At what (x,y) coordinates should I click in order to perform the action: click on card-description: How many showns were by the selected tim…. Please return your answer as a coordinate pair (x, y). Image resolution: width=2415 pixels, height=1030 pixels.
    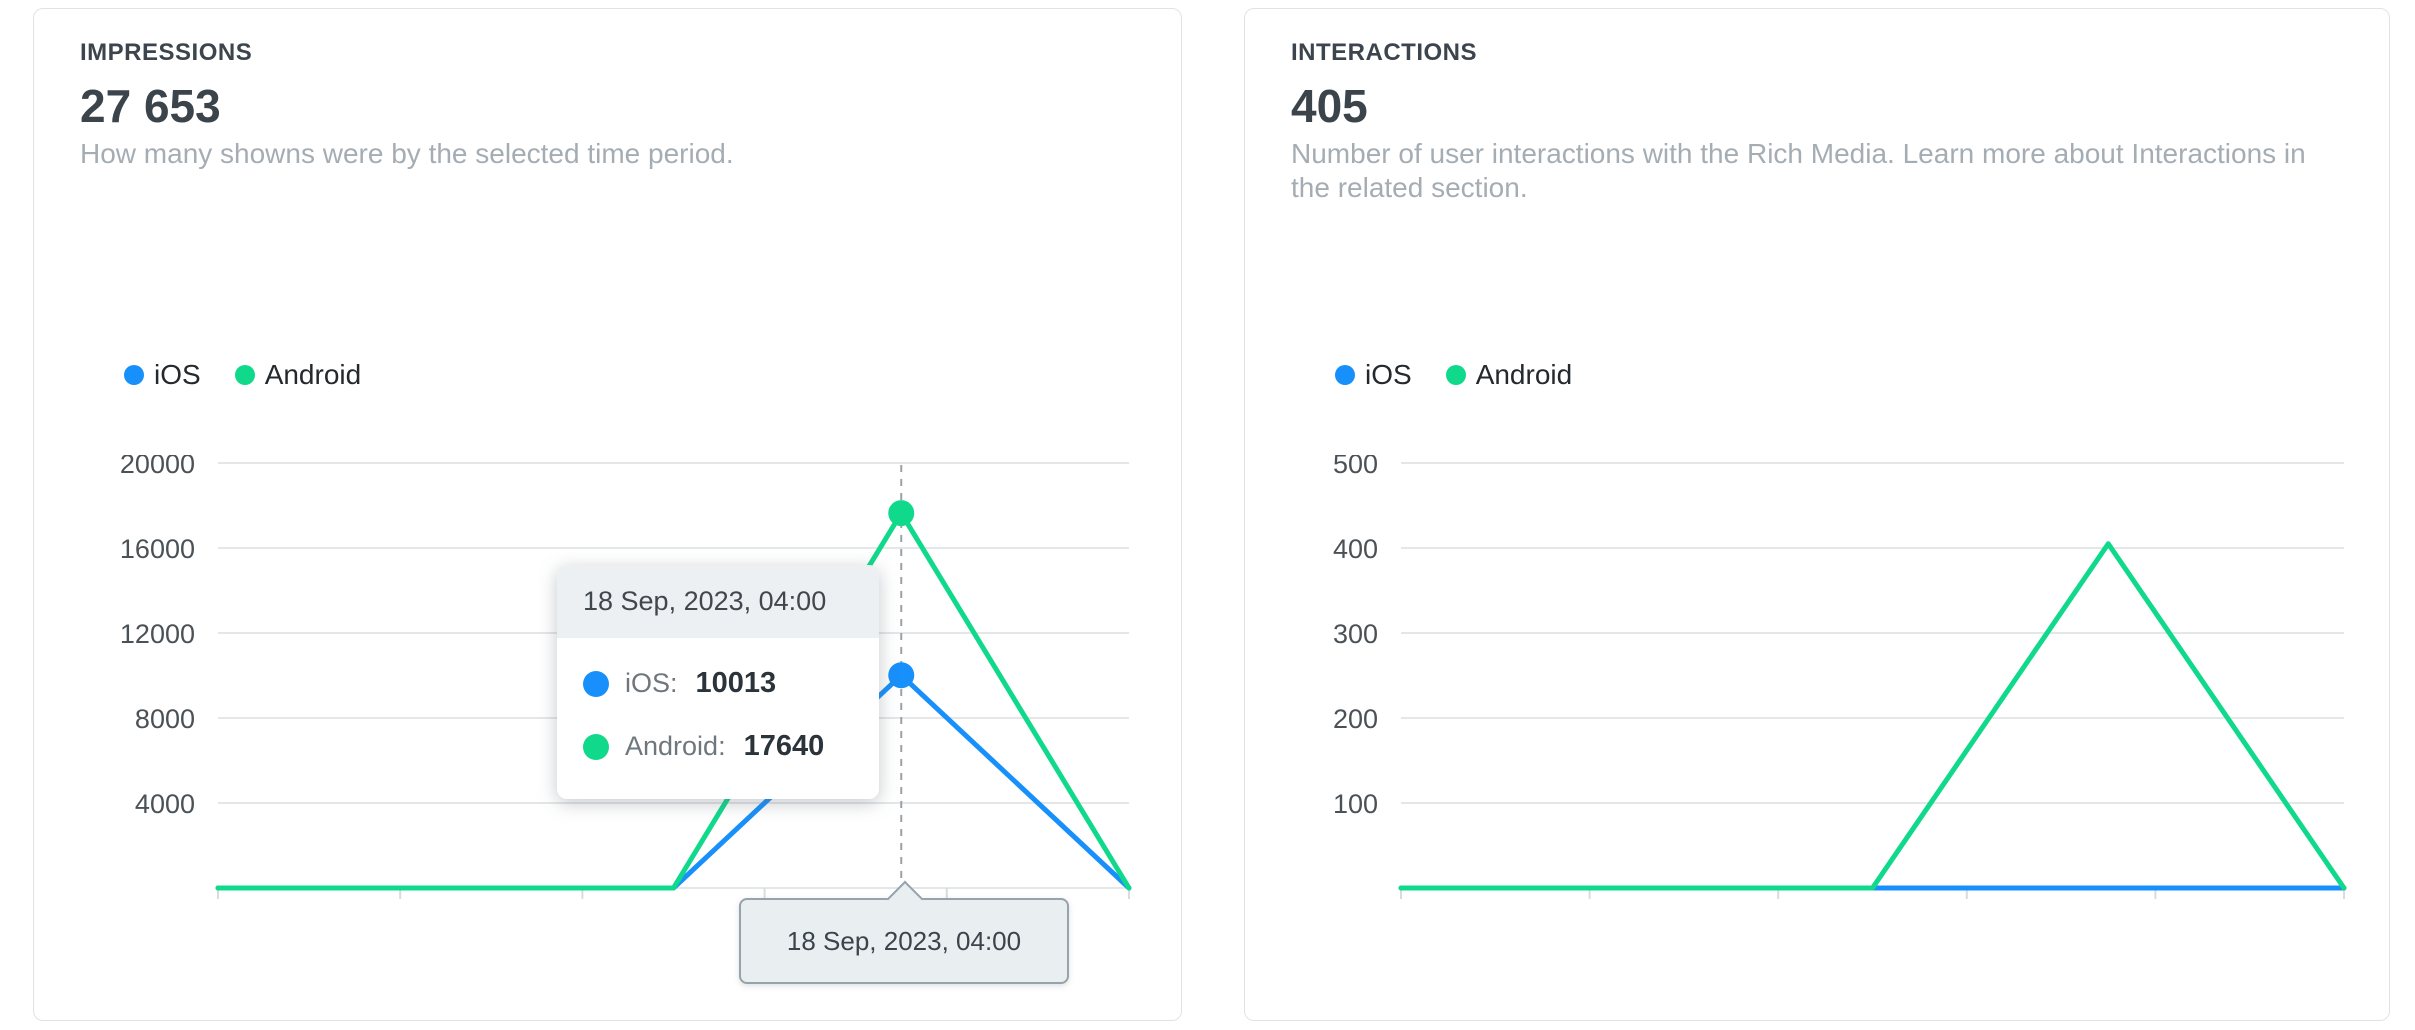
    Looking at the image, I should click on (407, 153).